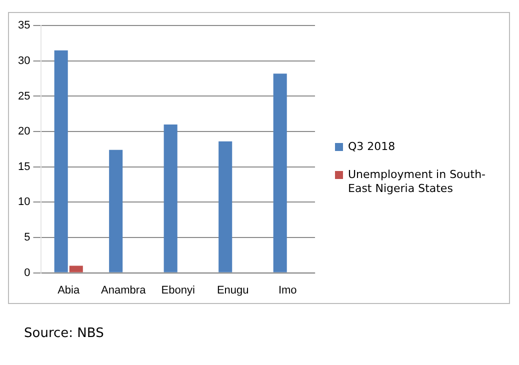  Describe the element at coordinates (24, 96) in the screenshot. I see `y-tick-label: 25` at that location.